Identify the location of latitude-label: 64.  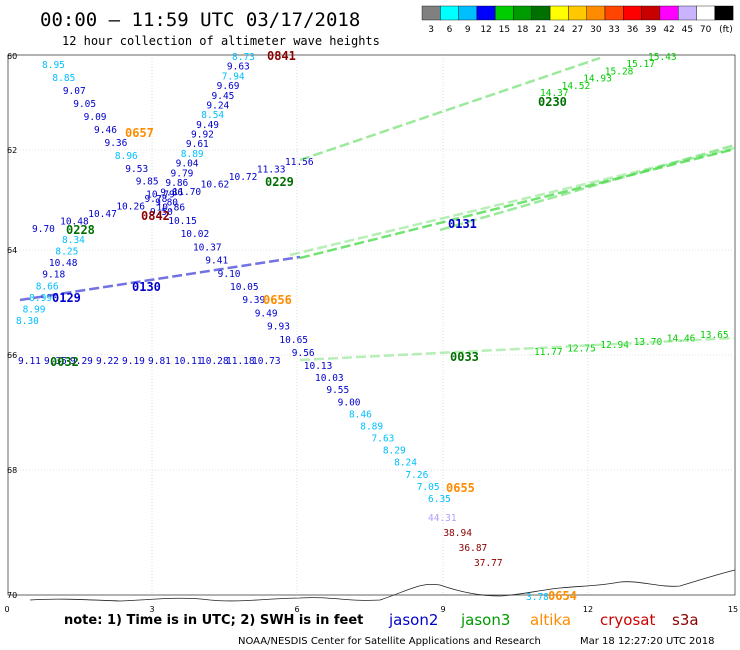
(12, 250).